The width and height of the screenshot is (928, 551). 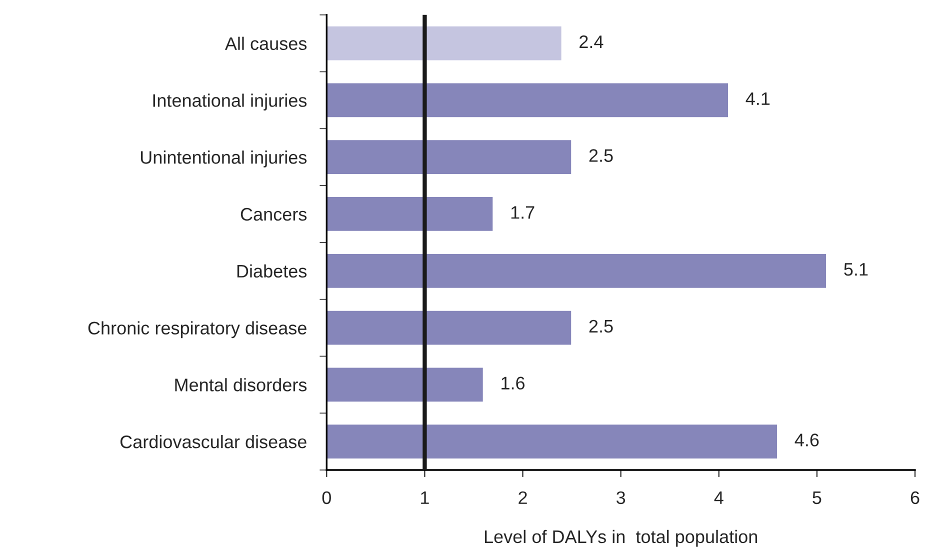 I want to click on data-label: 5.1, so click(x=856, y=269).